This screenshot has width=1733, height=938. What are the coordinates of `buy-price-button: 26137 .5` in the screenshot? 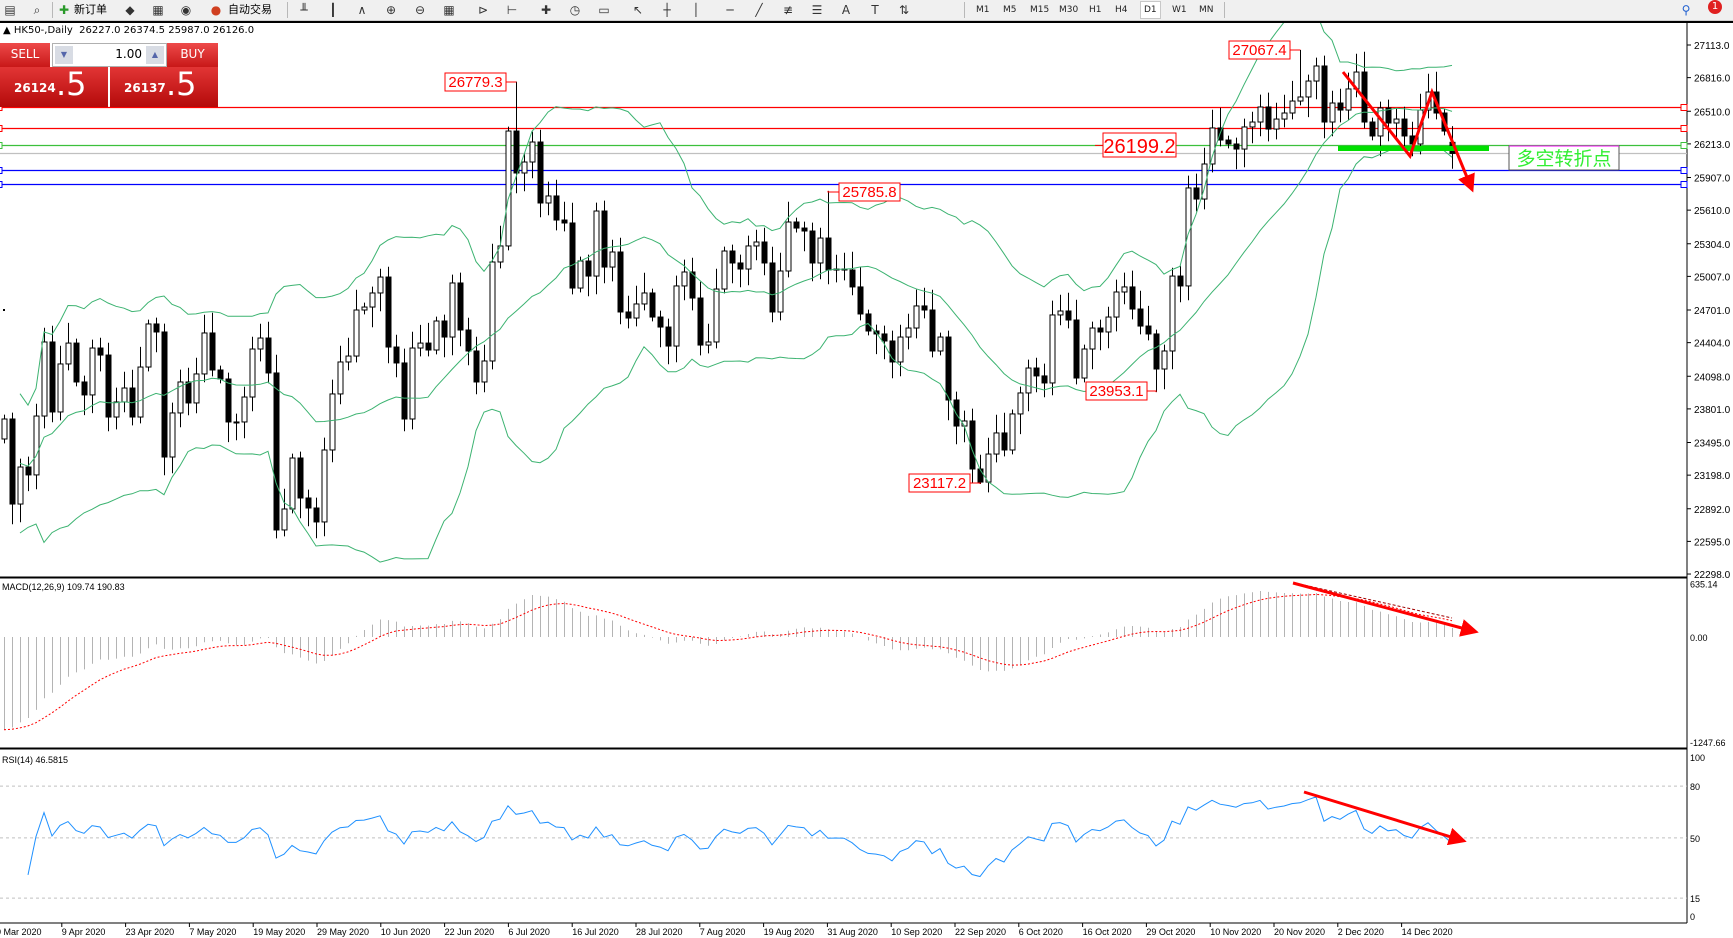 It's located at (164, 86).